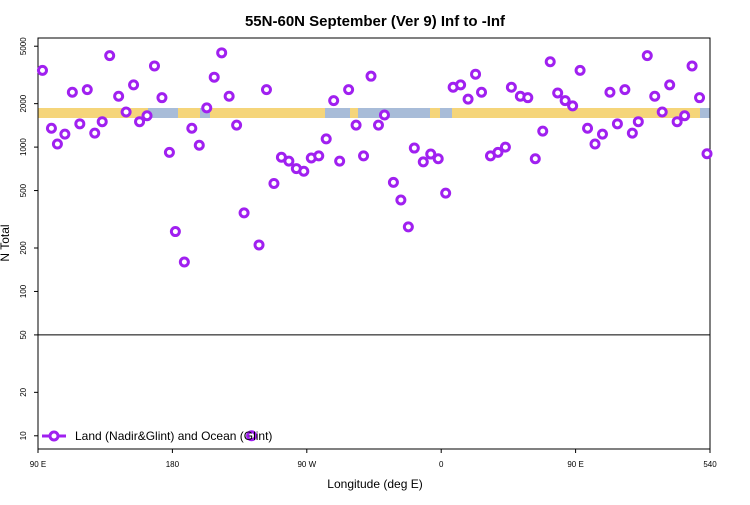 The height and width of the screenshot is (505, 750). Describe the element at coordinates (23, 103) in the screenshot. I see `y-tick-label: 2000` at that location.